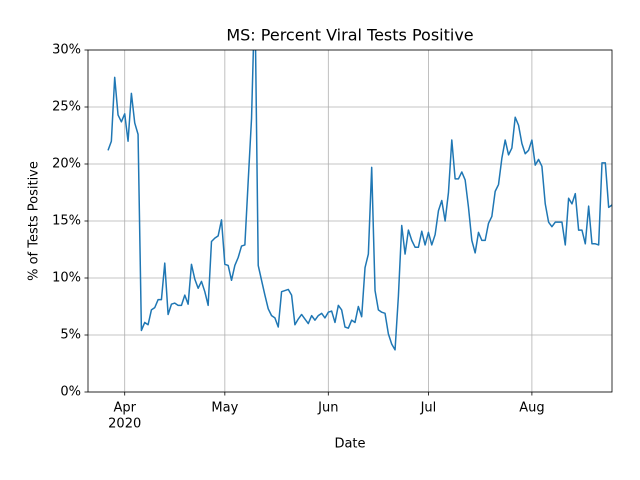  What do you see at coordinates (66, 164) in the screenshot?
I see `y-tick-label: 20%` at bounding box center [66, 164].